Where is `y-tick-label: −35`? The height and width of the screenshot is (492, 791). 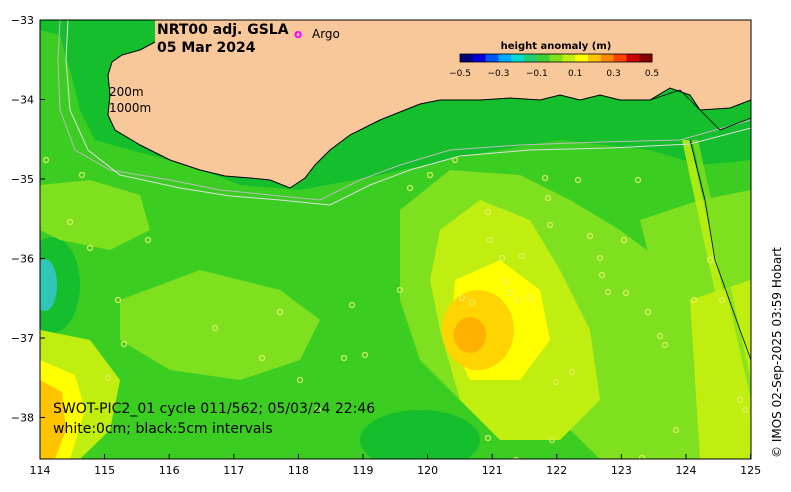
y-tick-label: −35 is located at coordinates (22, 179).